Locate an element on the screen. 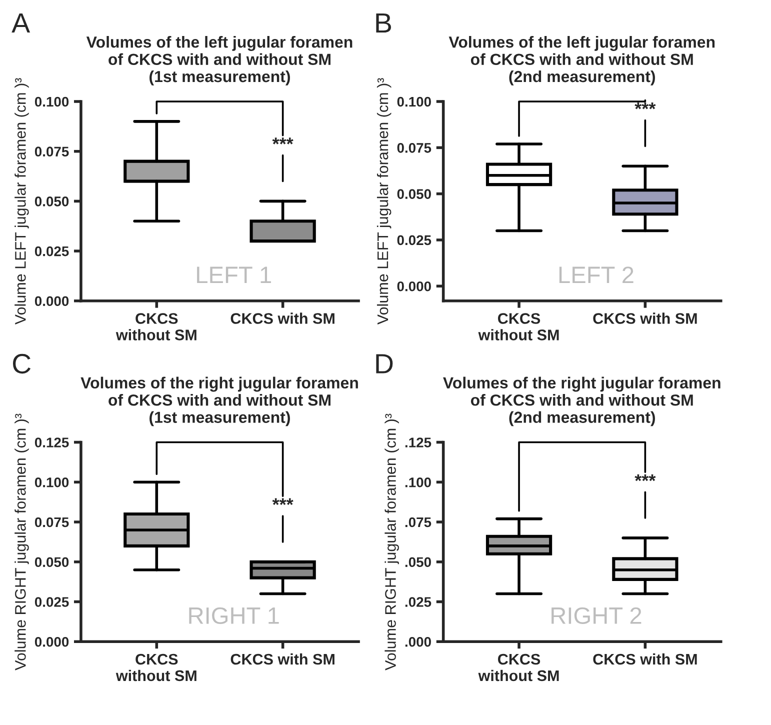 This screenshot has width=771, height=725. y-tick-label: .100 is located at coordinates (418, 482).